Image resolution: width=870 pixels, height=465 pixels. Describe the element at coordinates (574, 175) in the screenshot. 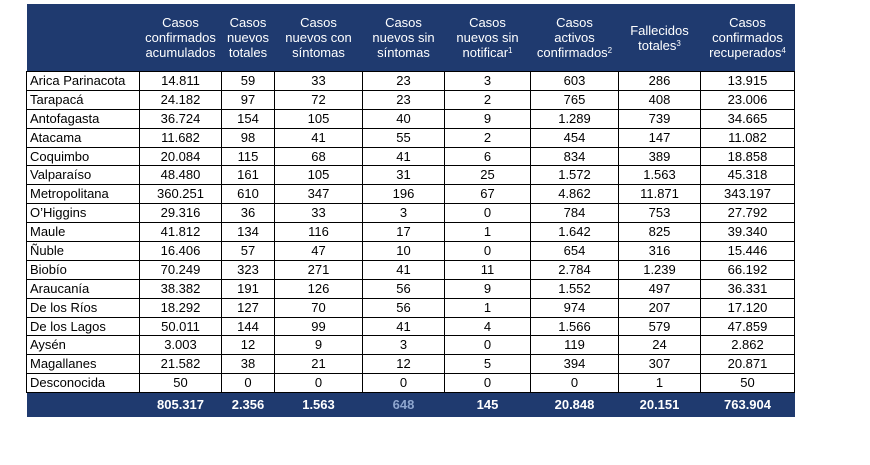

I see `value-cell: 1.572` at that location.